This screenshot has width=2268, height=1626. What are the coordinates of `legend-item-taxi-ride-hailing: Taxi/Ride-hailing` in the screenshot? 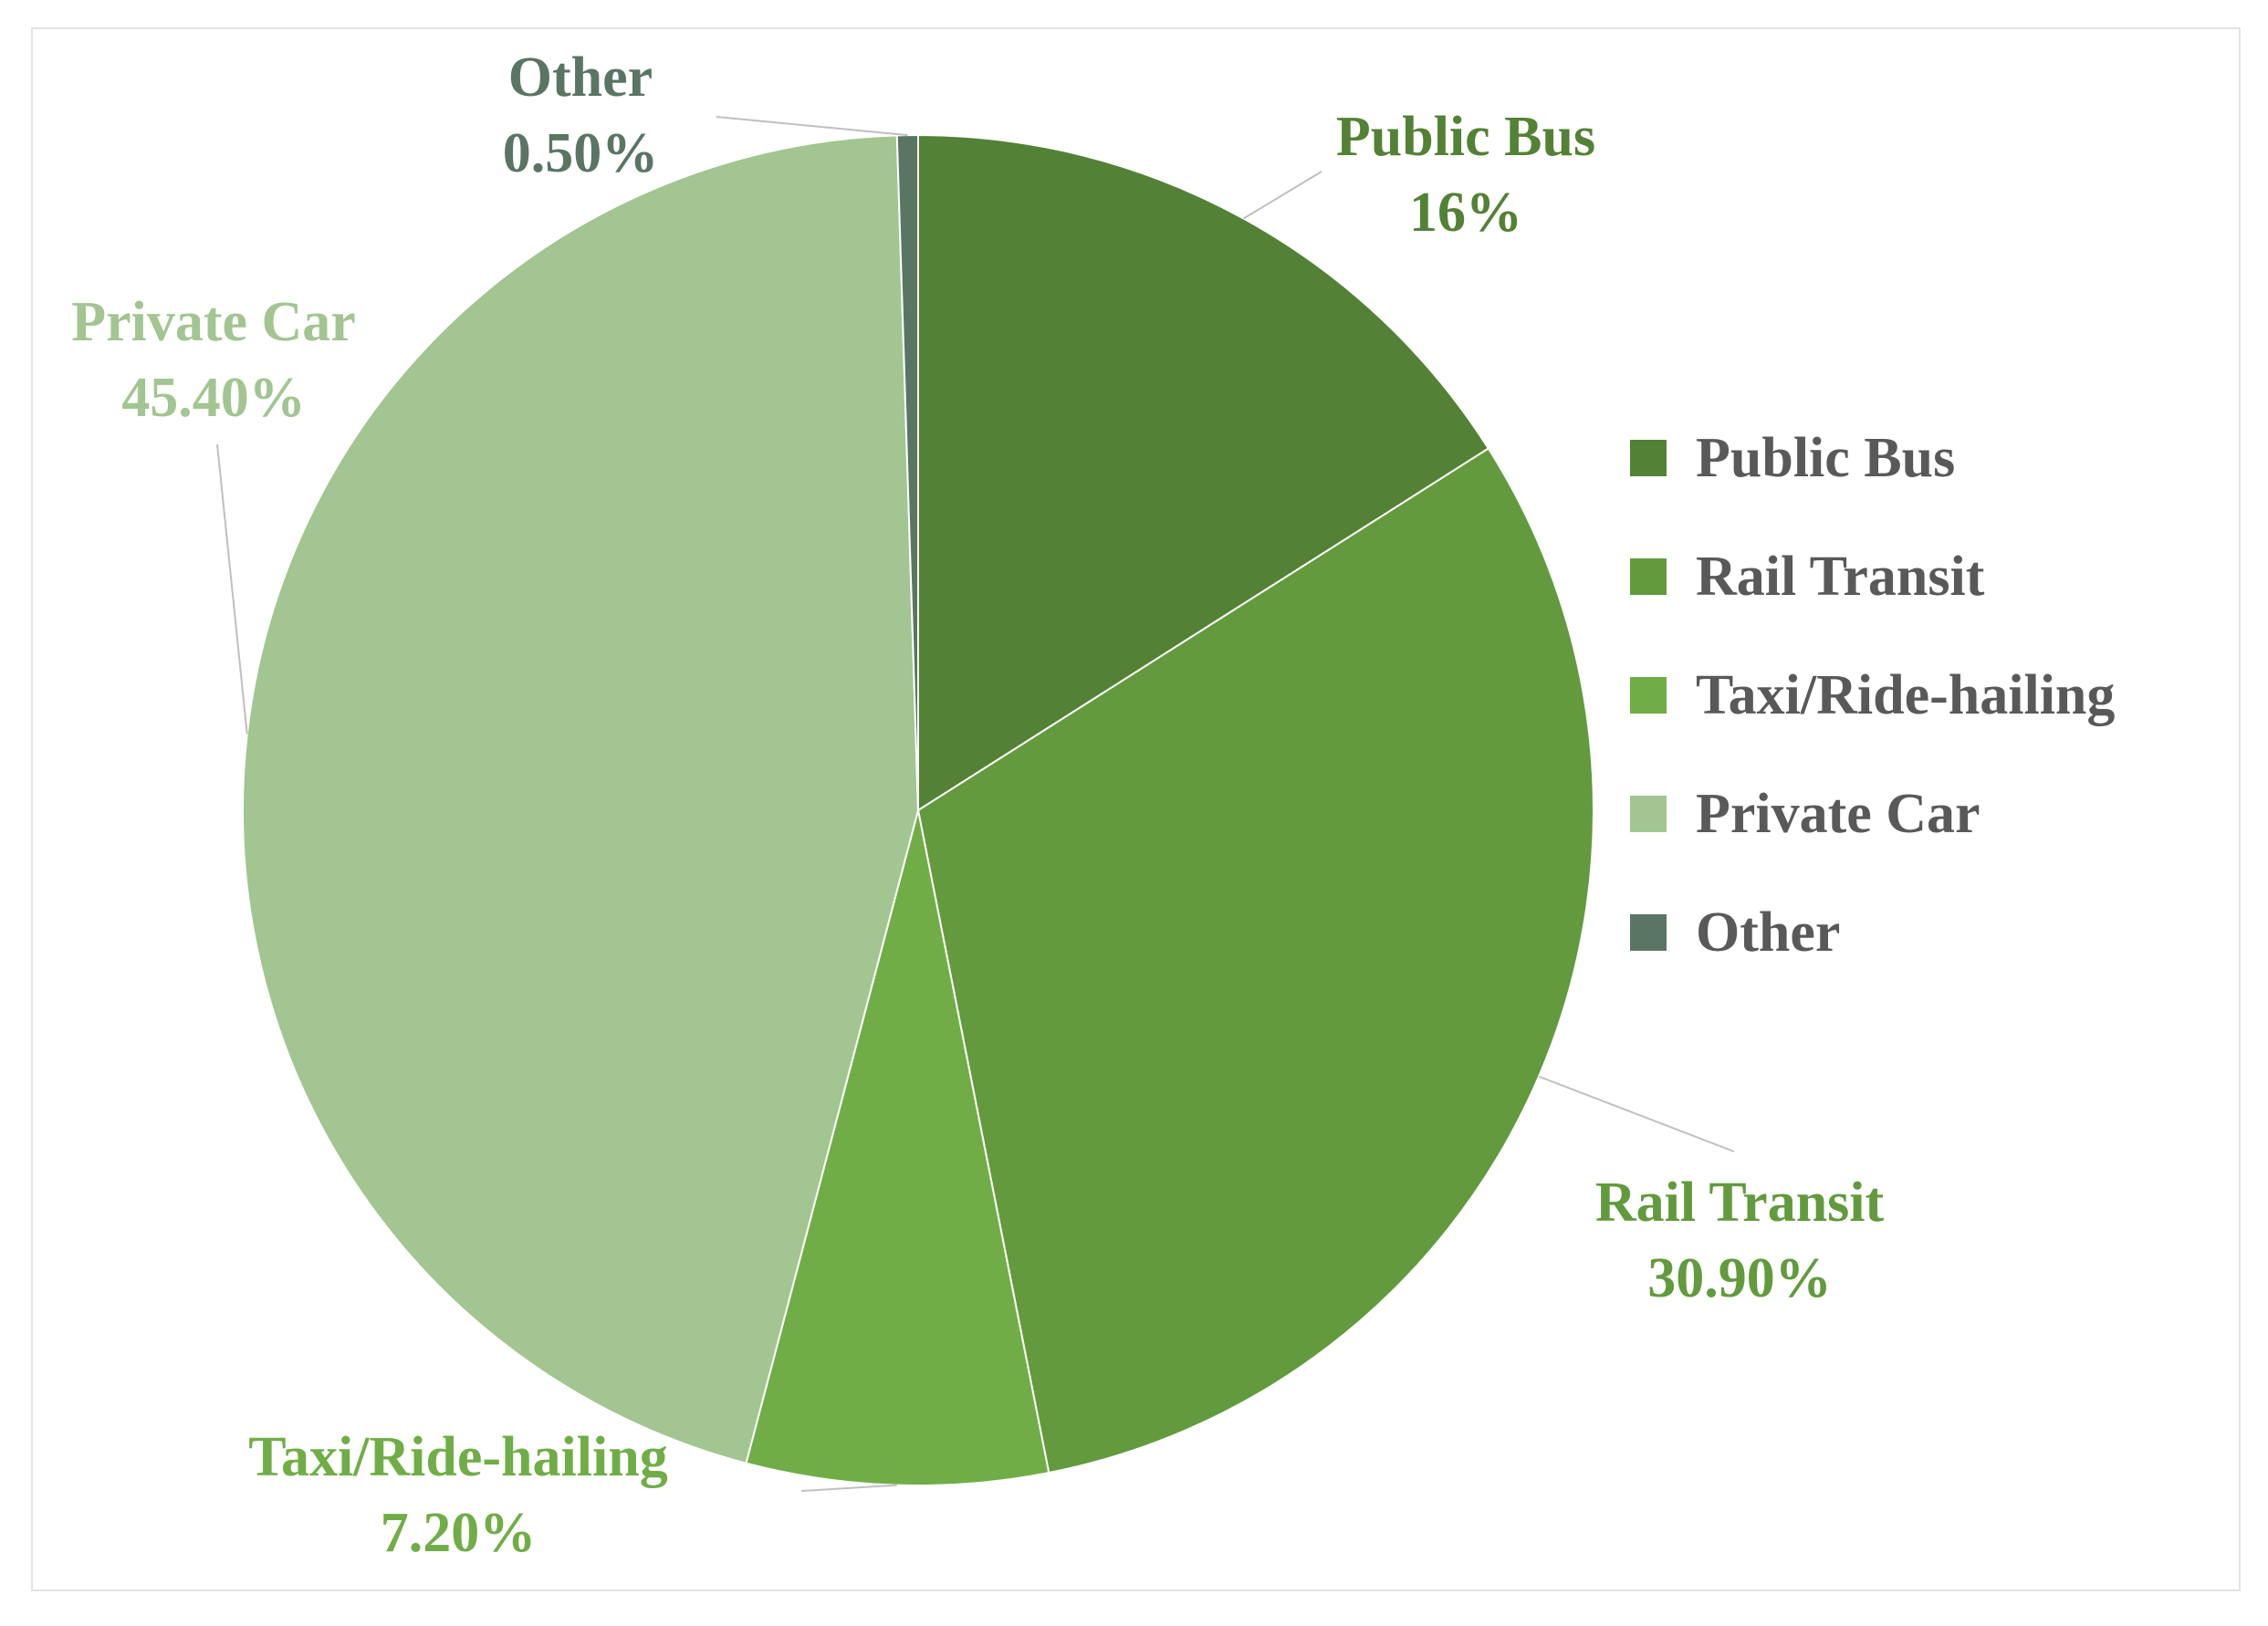 It's located at (1872, 695).